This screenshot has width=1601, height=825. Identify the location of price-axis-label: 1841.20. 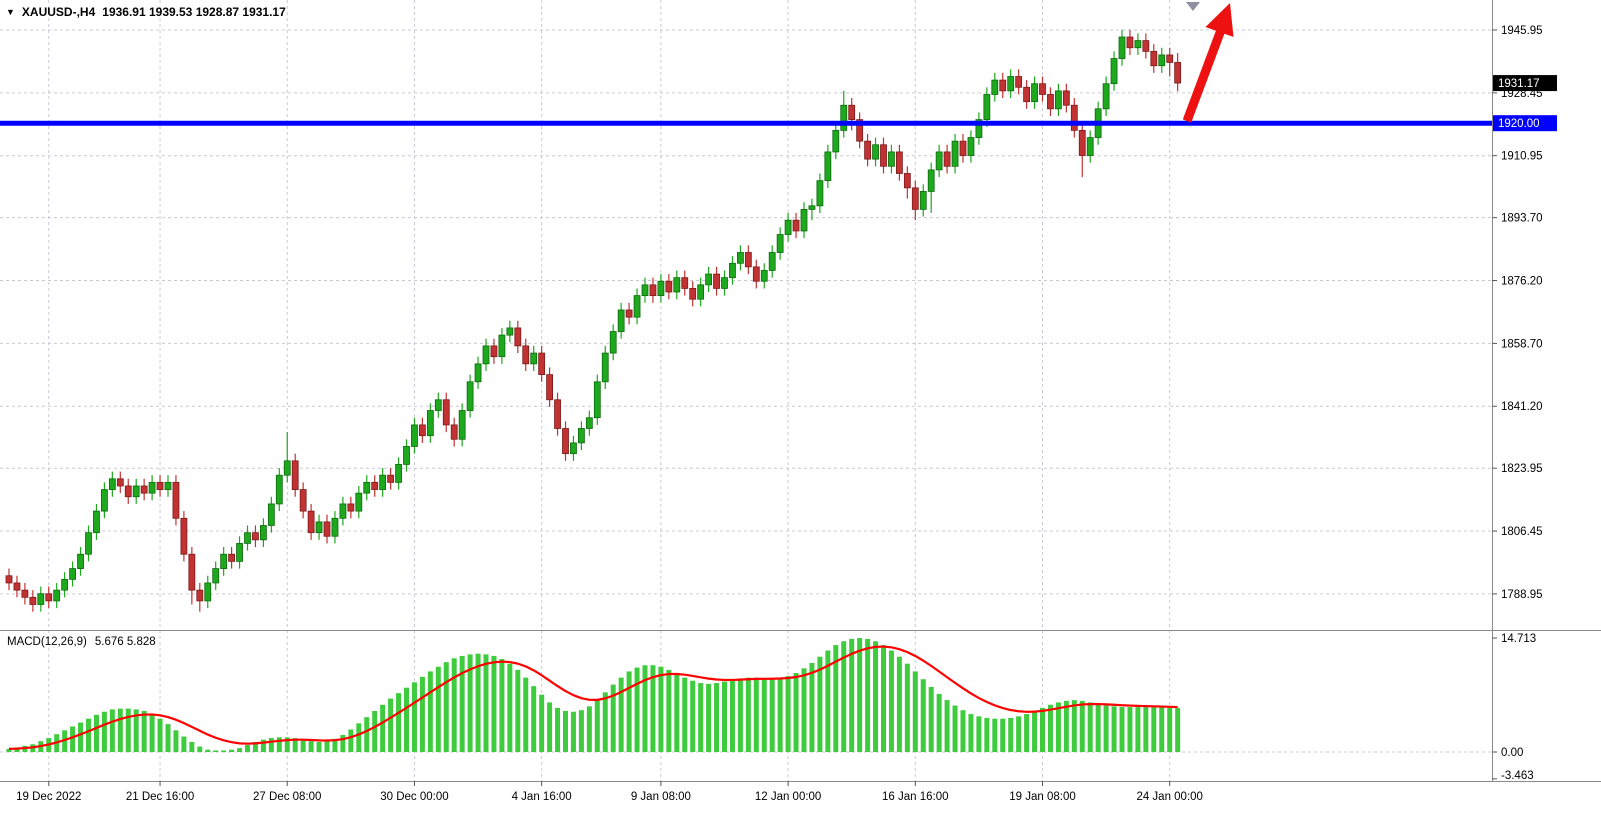
(1522, 407).